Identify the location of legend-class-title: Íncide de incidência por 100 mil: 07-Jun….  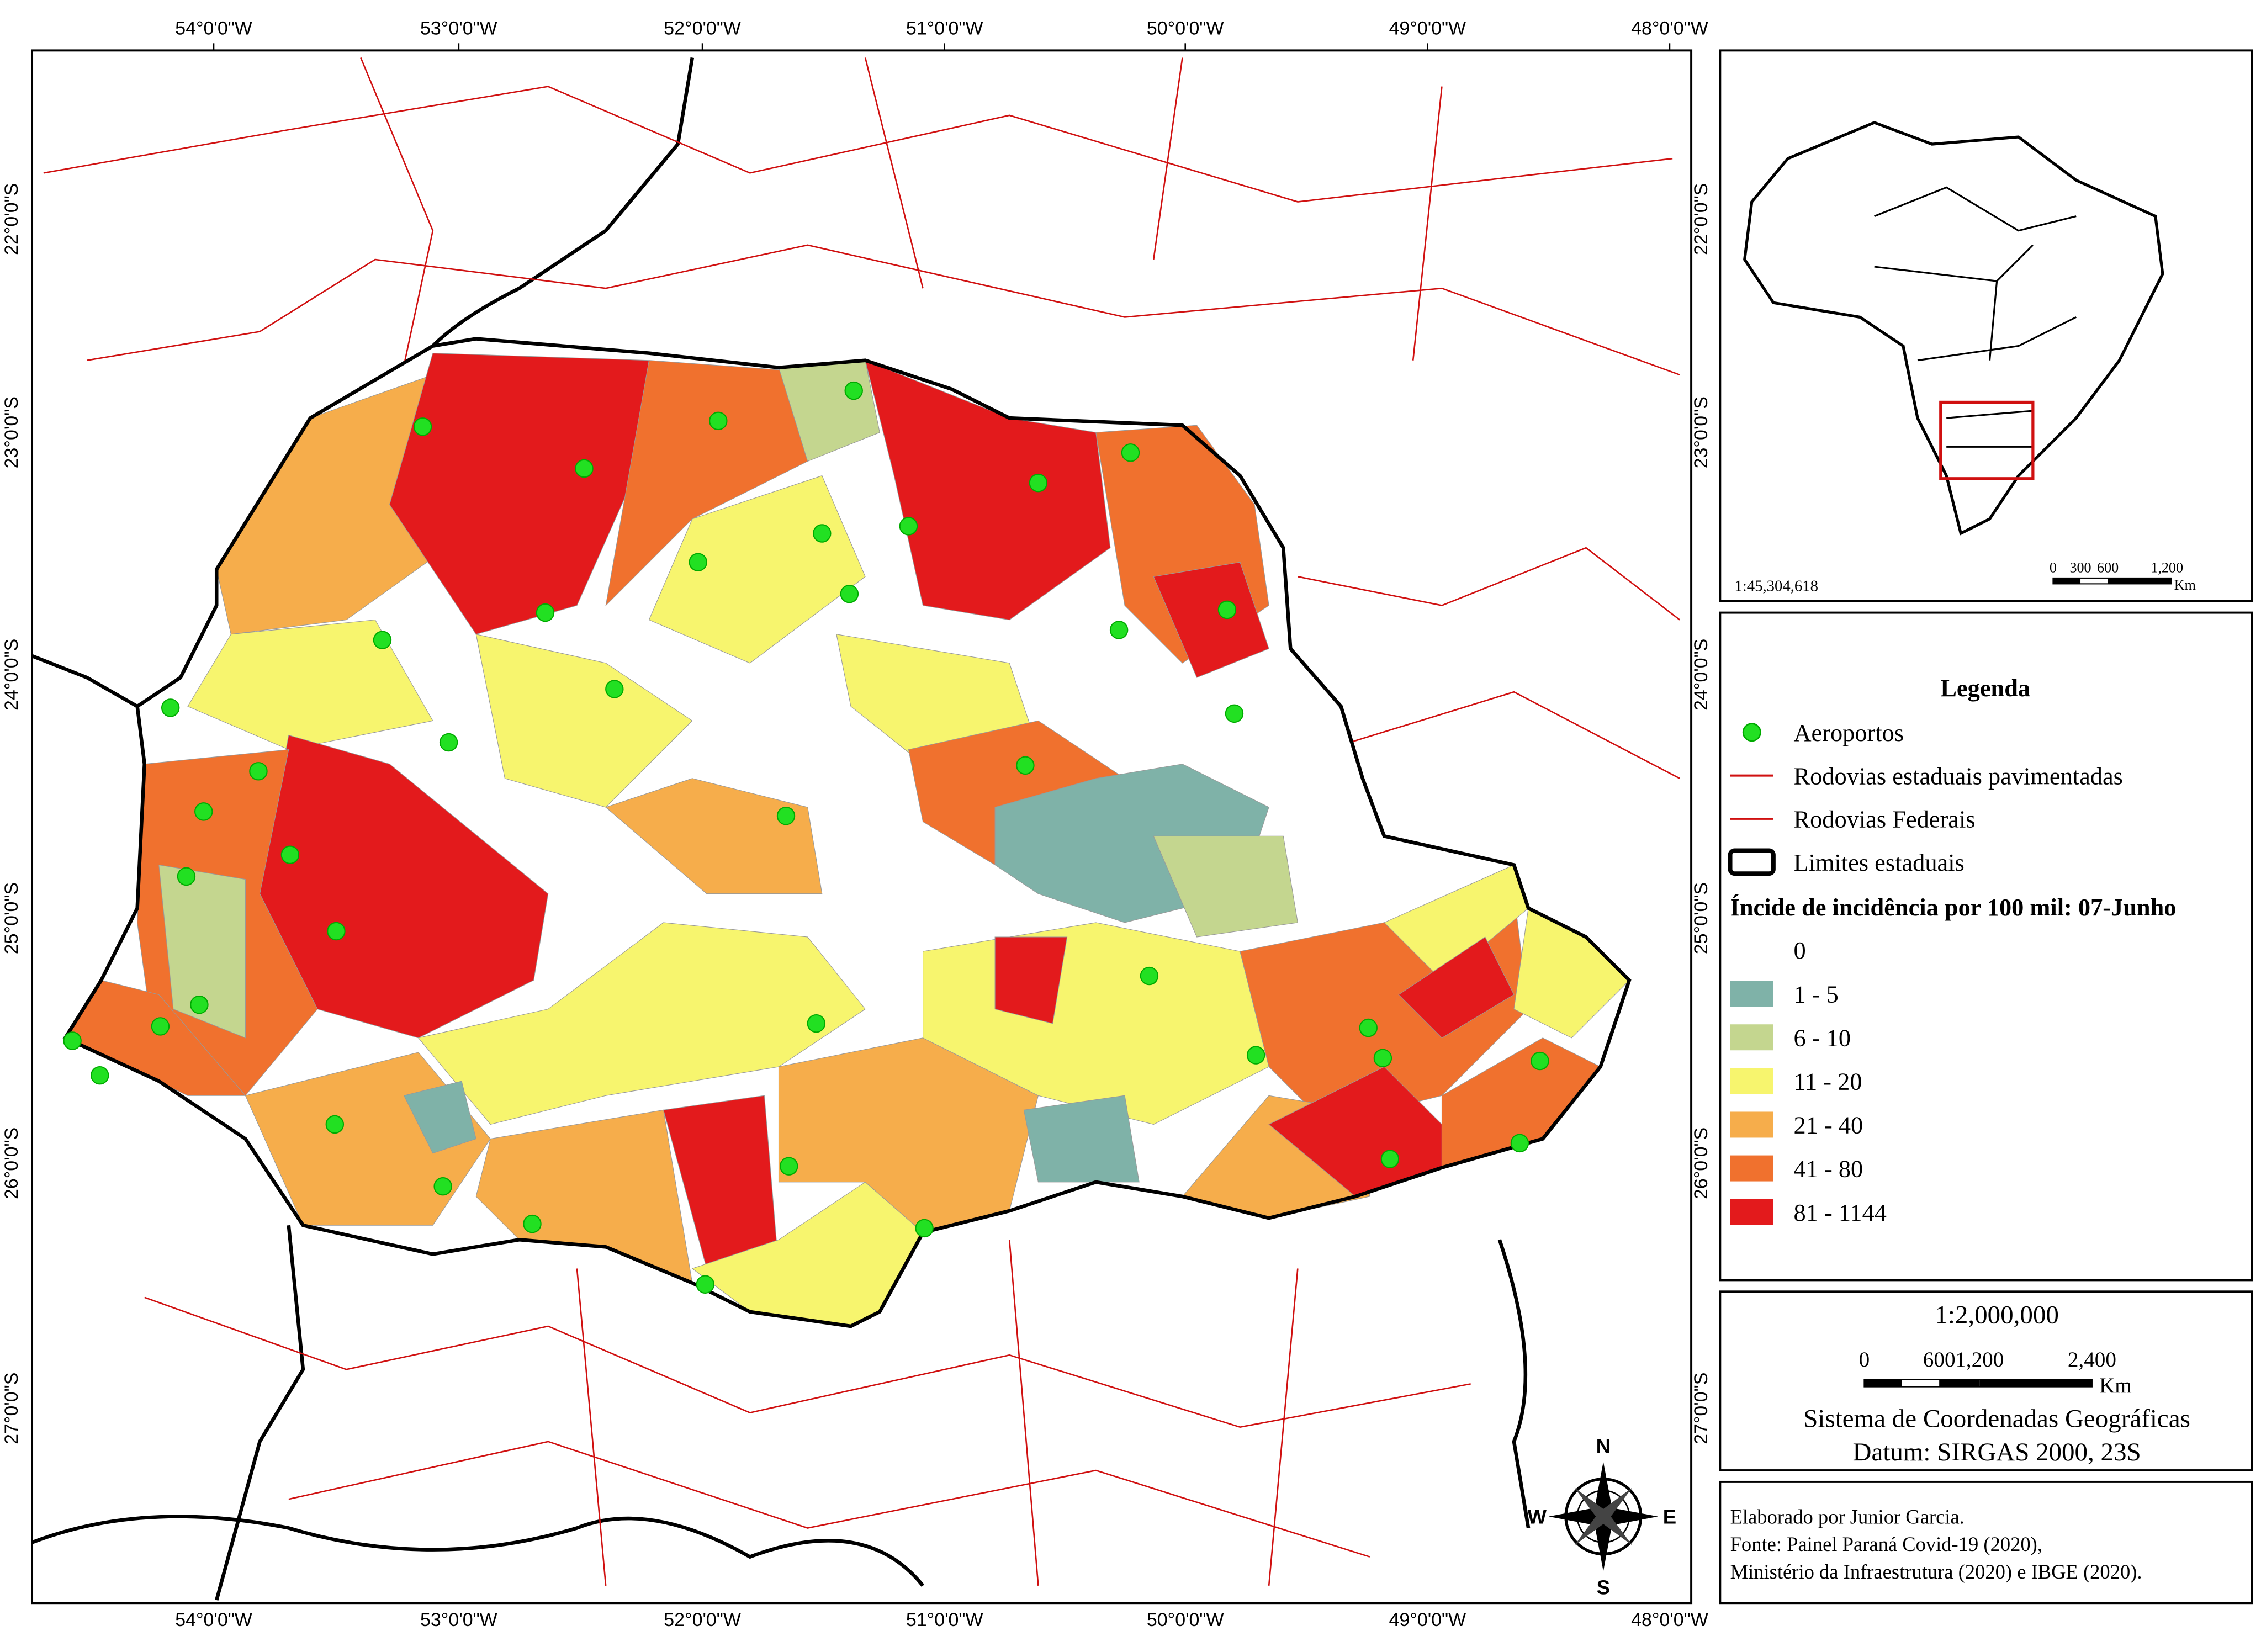
(1953, 907).